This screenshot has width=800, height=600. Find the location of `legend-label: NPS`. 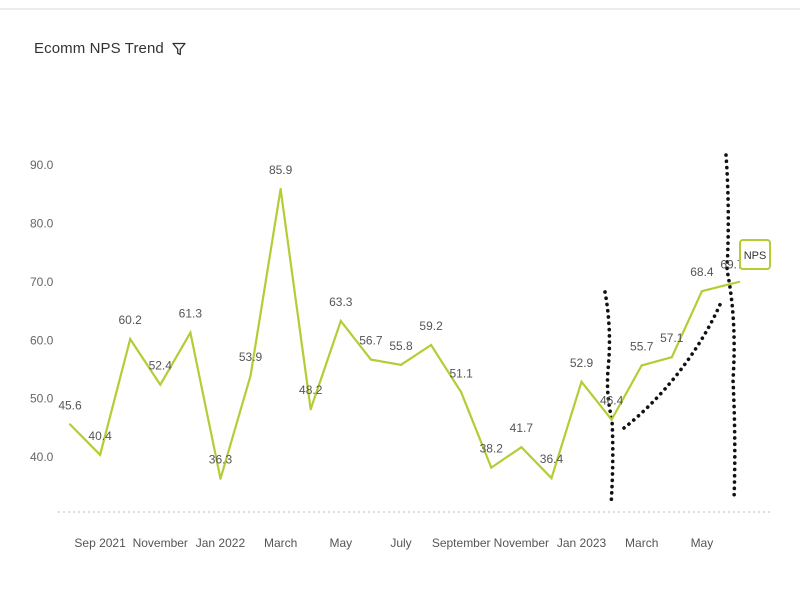

legend-label: NPS is located at coordinates (755, 256).